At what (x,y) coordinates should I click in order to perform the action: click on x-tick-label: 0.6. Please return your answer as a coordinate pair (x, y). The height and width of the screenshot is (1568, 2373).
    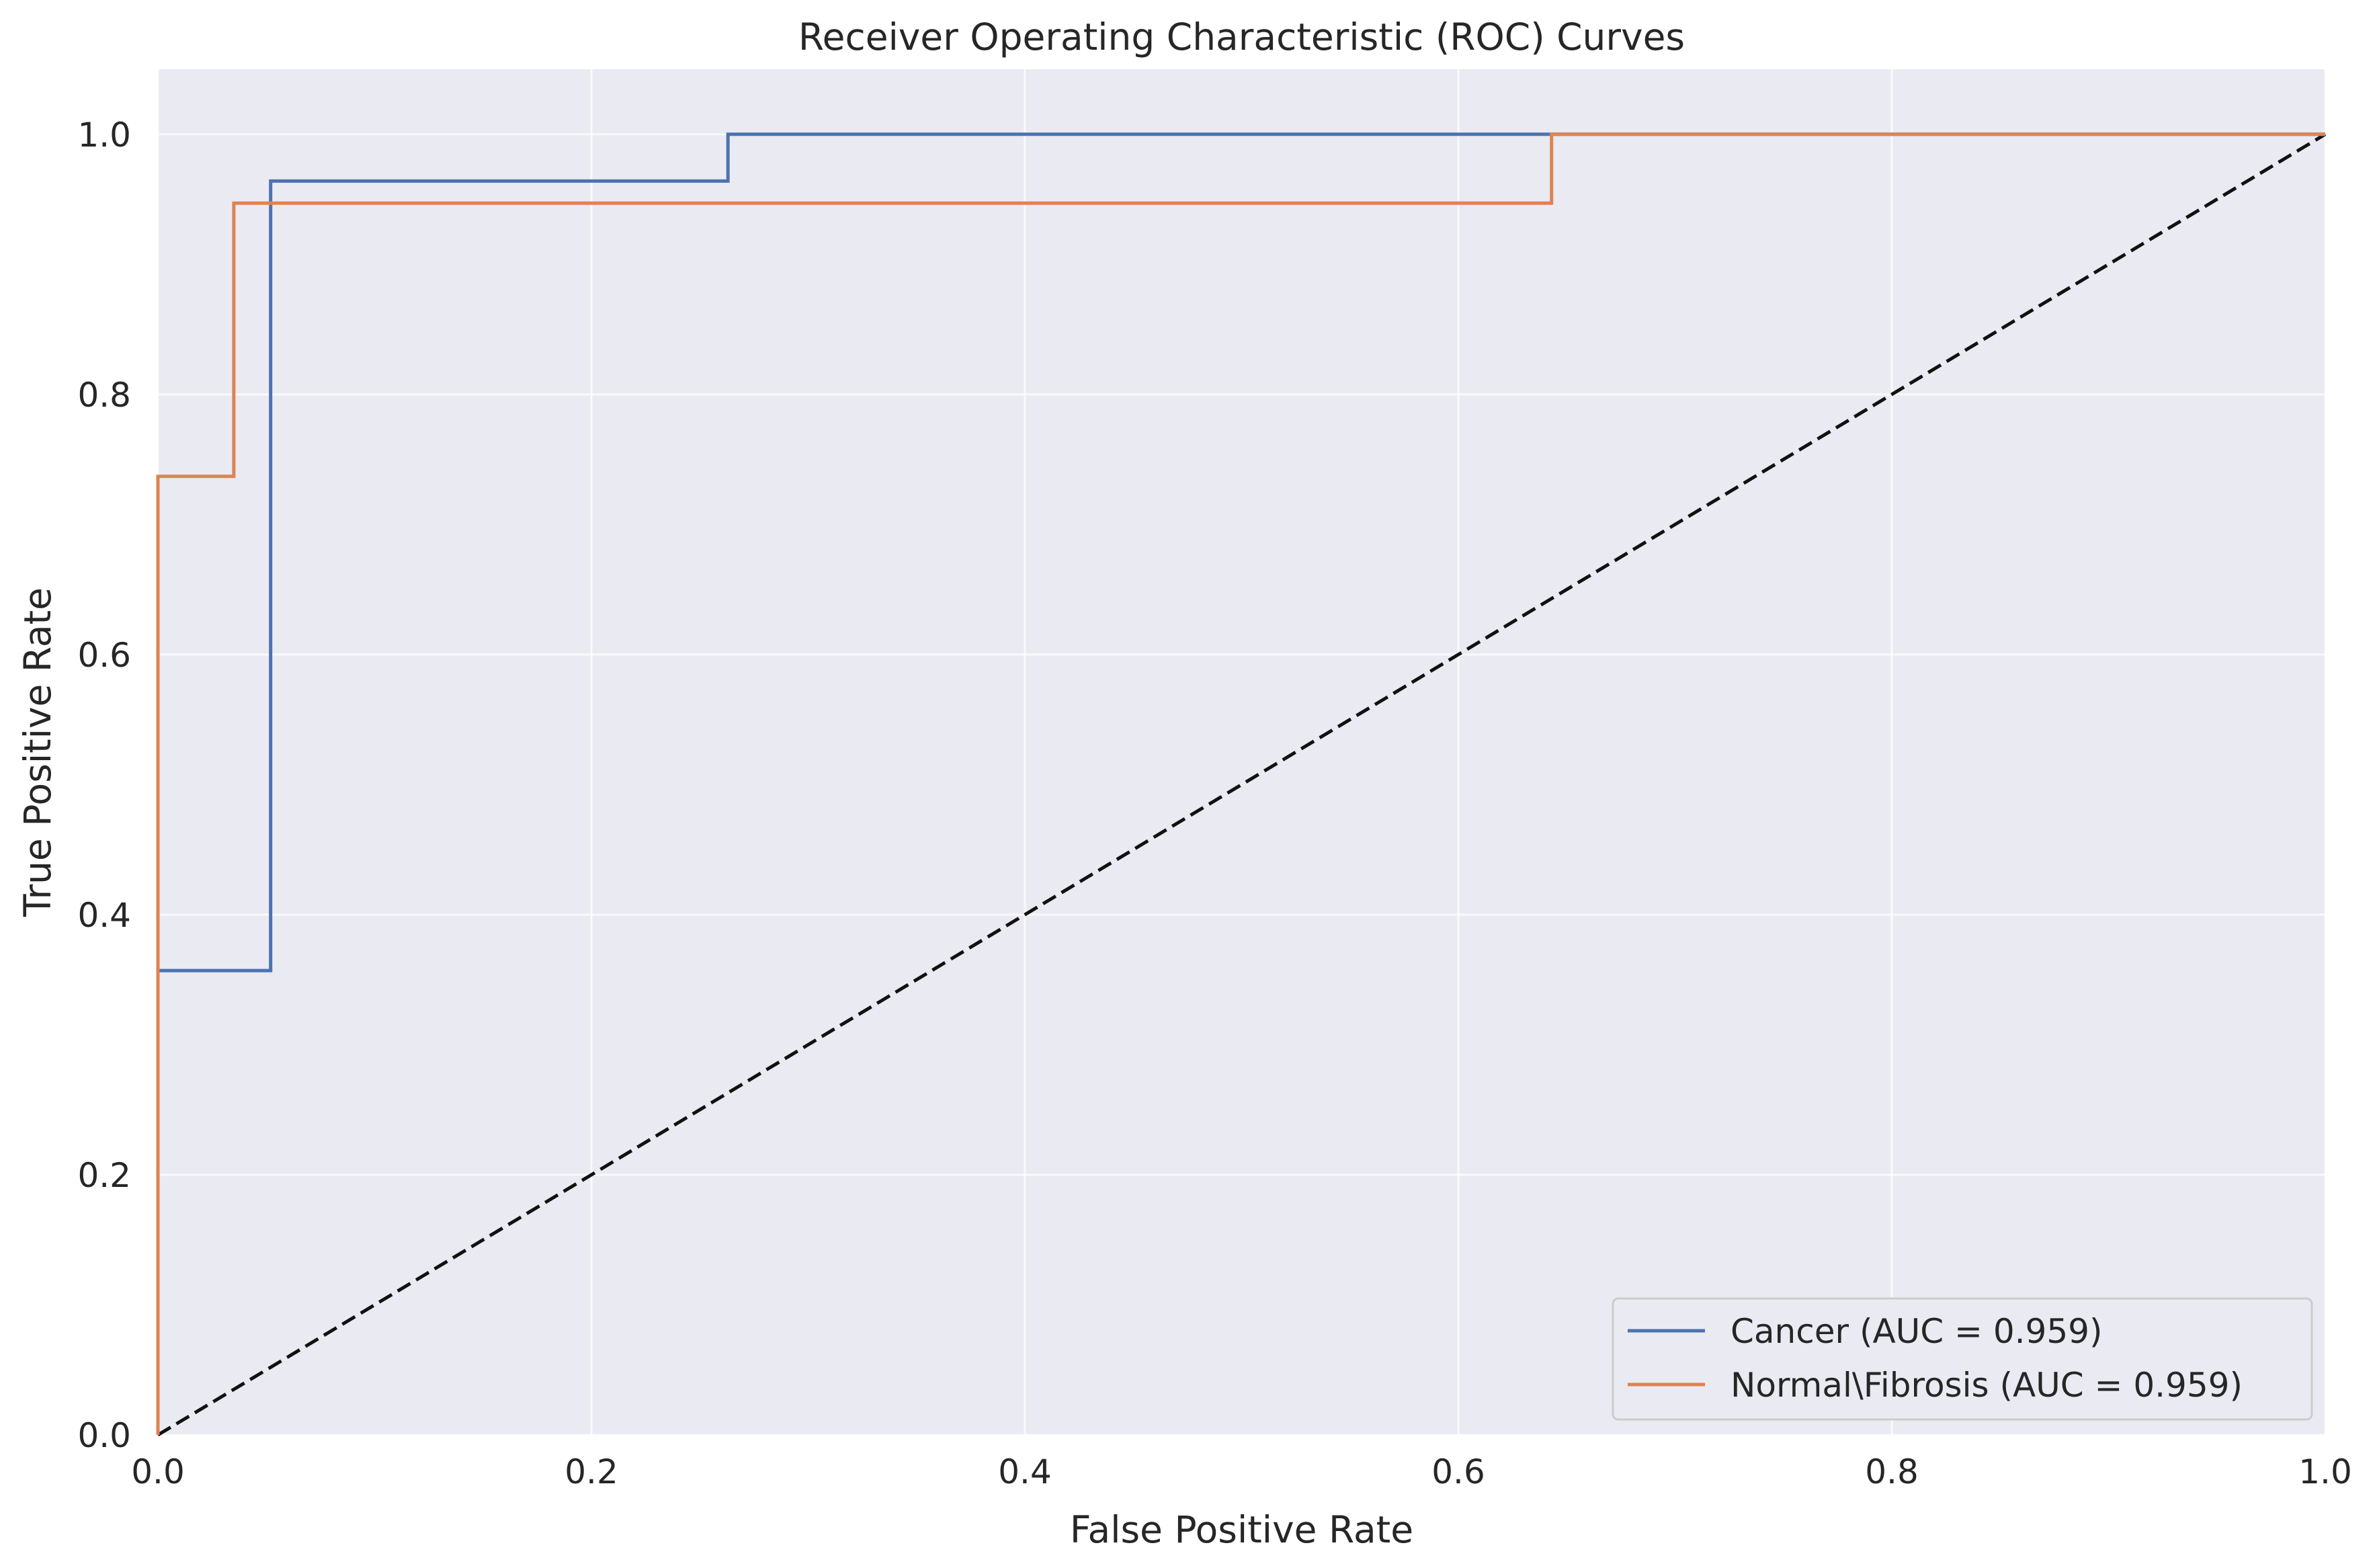
    Looking at the image, I should click on (1458, 1471).